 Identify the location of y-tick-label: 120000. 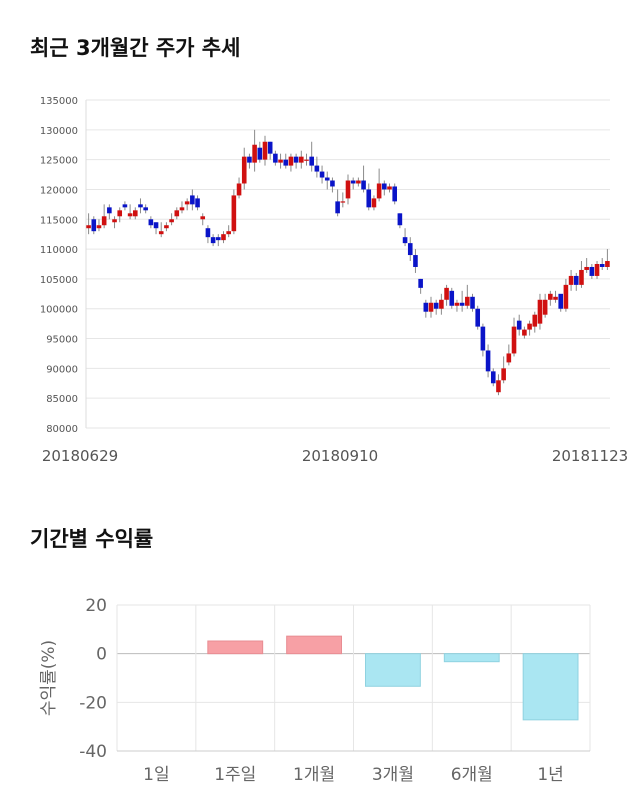
(59, 190).